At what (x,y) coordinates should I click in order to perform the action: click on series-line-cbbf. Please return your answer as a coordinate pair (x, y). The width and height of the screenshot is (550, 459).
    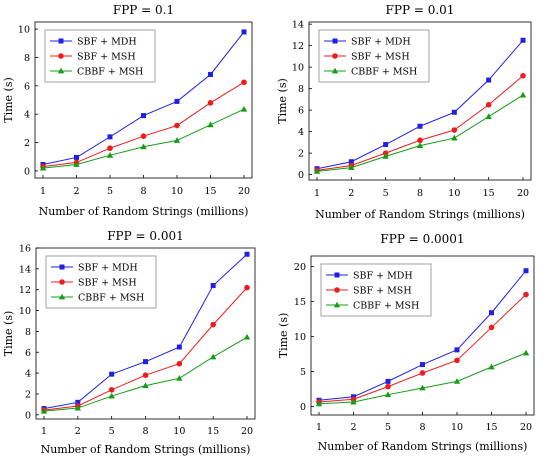
    Looking at the image, I should click on (422, 378).